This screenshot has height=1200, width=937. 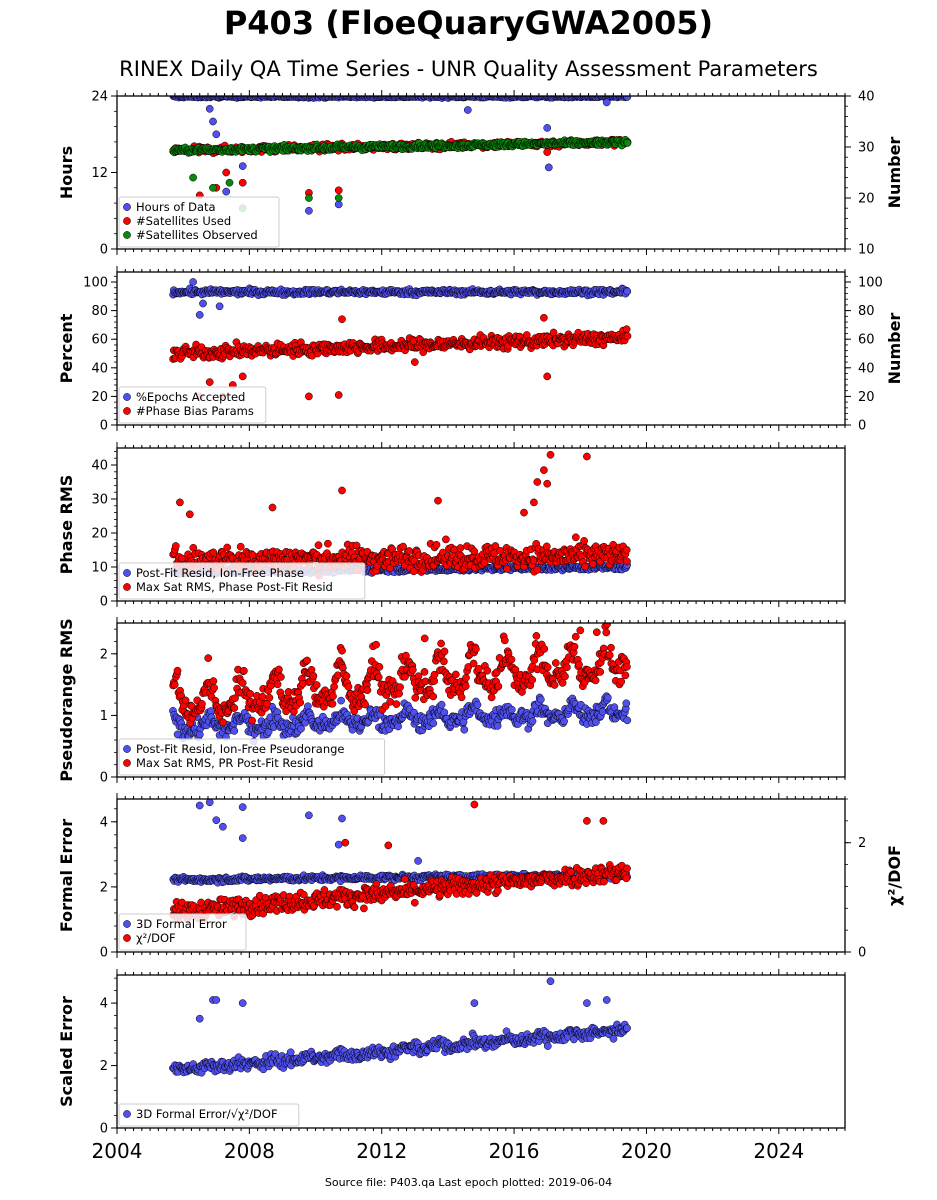 I want to click on y-tick-label: 30, so click(x=99, y=500).